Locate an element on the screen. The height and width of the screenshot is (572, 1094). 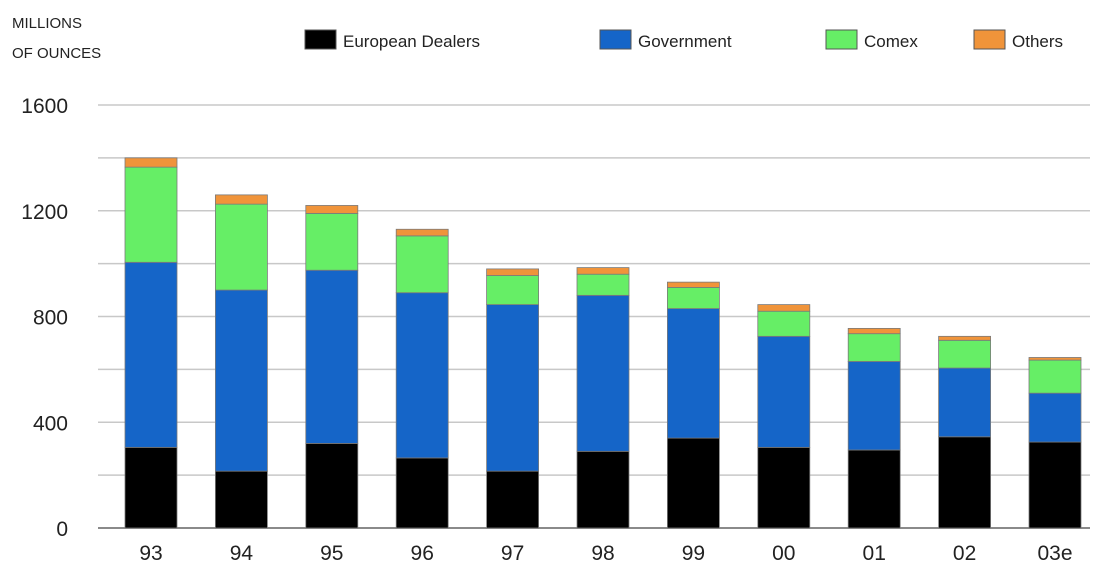
y-tick-label: 1200 is located at coordinates (44, 212).